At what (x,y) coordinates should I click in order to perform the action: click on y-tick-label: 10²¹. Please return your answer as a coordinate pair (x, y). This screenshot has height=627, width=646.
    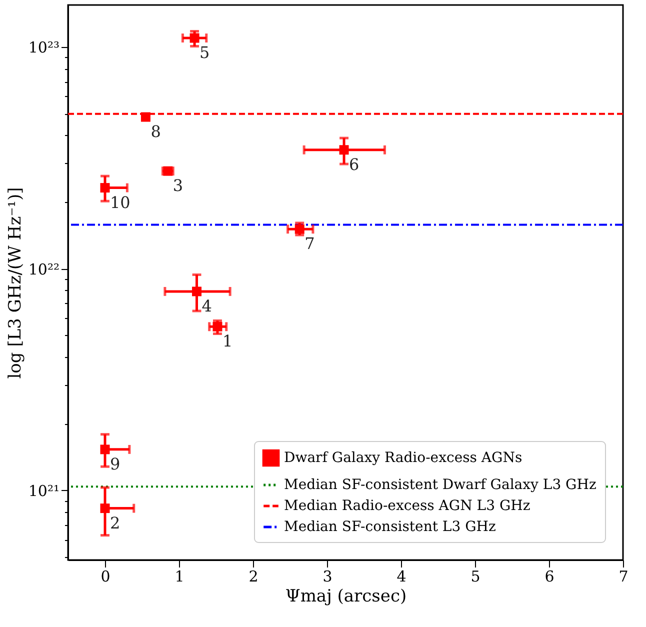
    Looking at the image, I should click on (44, 491).